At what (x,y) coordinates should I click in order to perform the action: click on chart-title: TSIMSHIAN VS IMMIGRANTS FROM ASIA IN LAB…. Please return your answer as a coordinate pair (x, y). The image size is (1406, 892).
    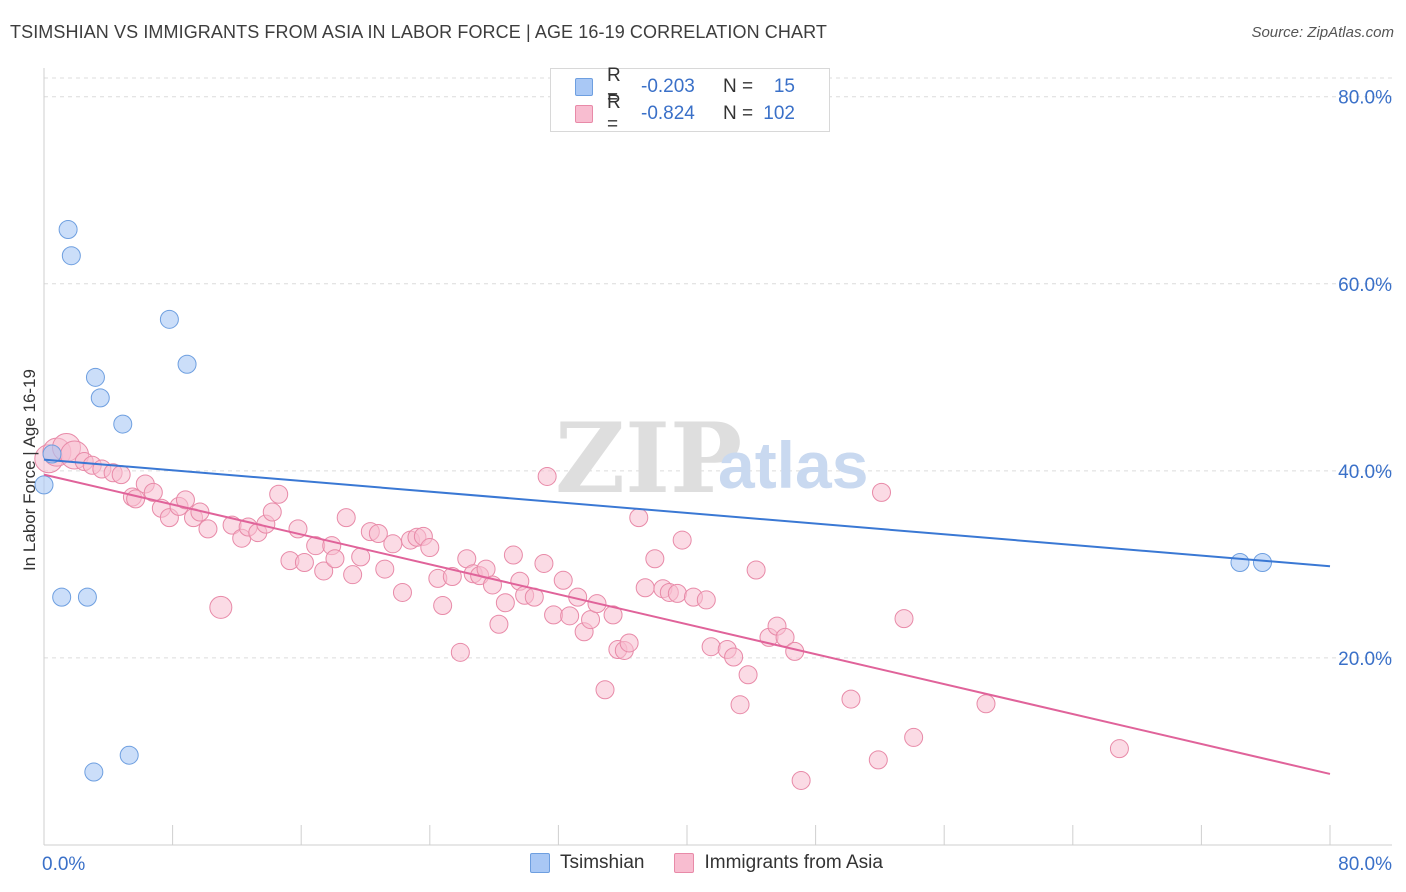
    Looking at the image, I should click on (418, 32).